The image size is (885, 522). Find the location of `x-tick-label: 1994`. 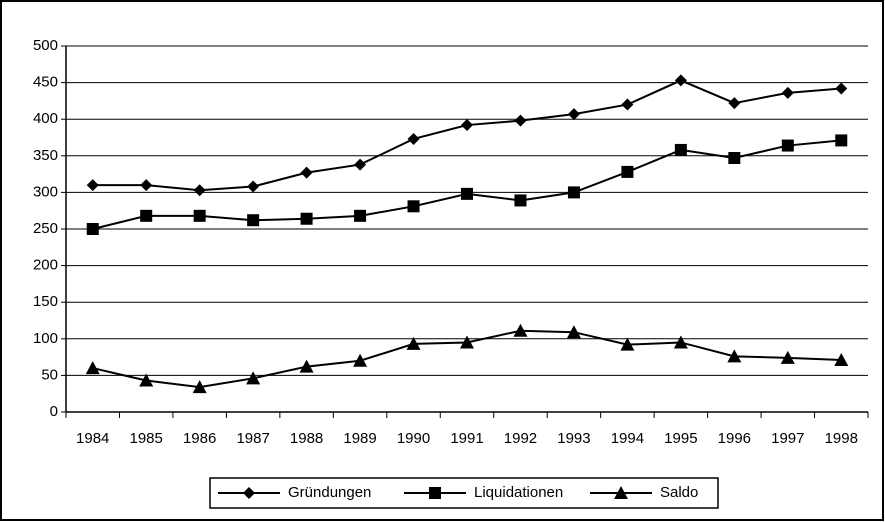

x-tick-label: 1994 is located at coordinates (627, 438).